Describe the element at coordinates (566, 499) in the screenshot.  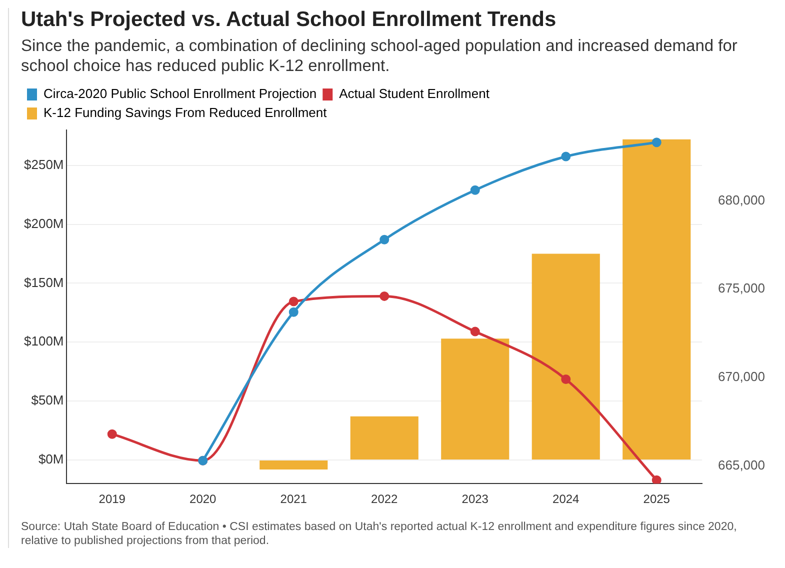
I see `x-tick-label: 2024` at that location.